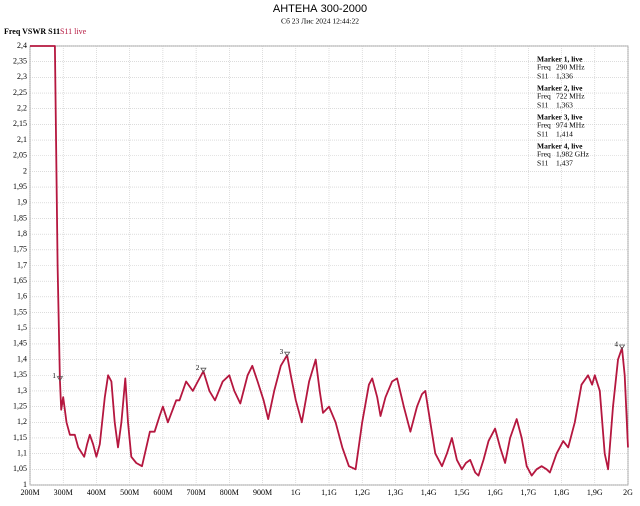 The height and width of the screenshot is (506, 640). Describe the element at coordinates (22, 139) in the screenshot. I see `y-tick-label: 2,1` at that location.